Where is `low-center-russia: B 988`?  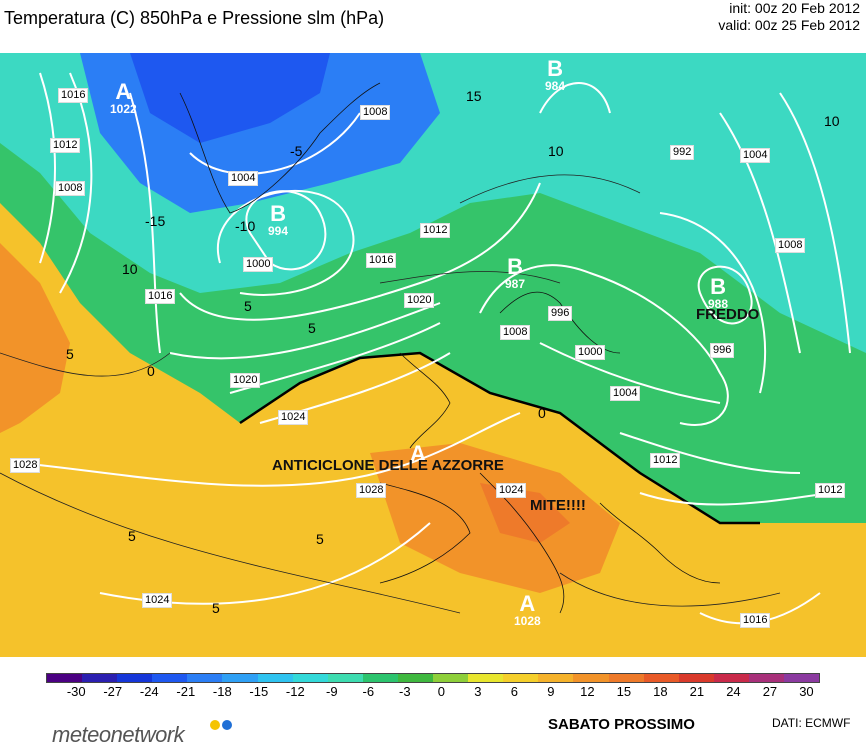
low-center-russia: B 988 is located at coordinates (718, 292).